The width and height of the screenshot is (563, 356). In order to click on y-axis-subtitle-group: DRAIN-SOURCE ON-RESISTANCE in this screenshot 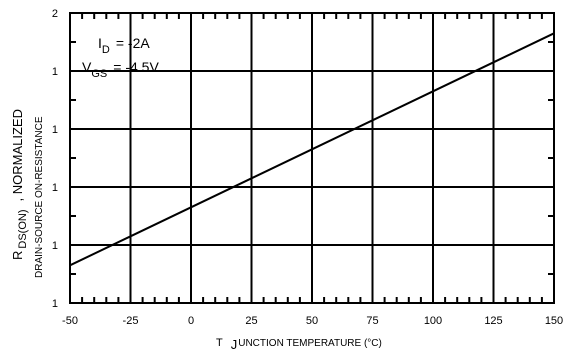, I will do `click(39, 197)`.